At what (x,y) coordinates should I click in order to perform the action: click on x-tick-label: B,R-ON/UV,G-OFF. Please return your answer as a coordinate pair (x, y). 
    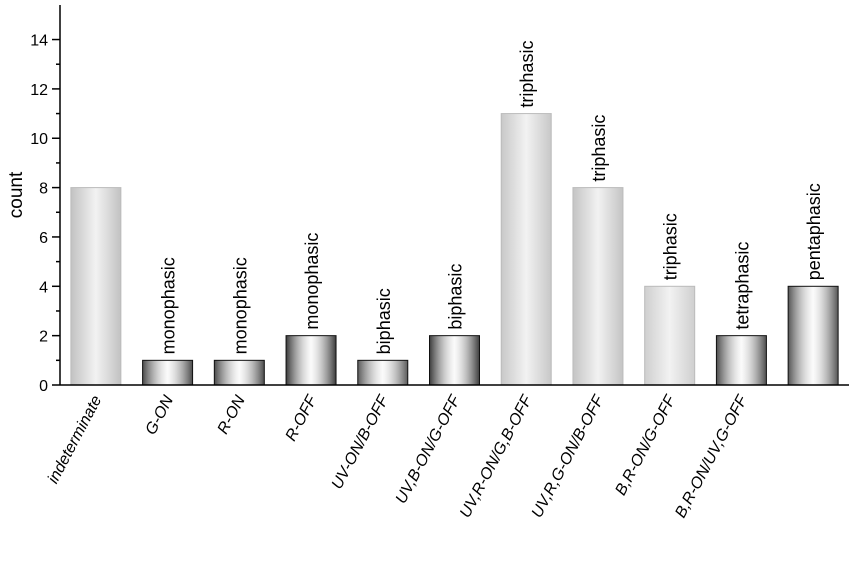
    Looking at the image, I should click on (711, 456).